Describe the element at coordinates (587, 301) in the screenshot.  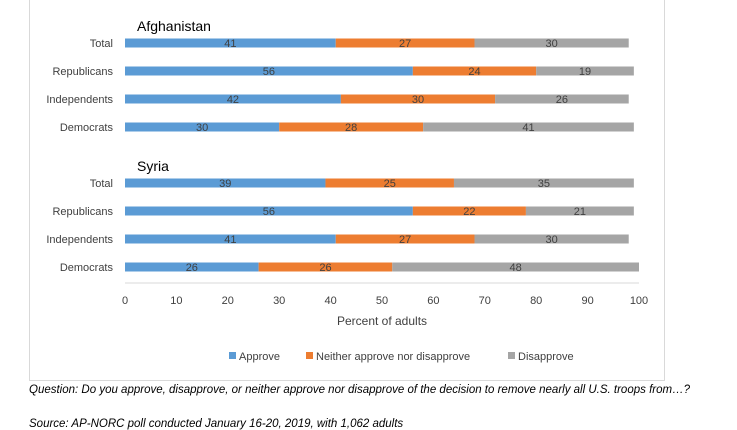
I see `x-tick-label: 90` at that location.